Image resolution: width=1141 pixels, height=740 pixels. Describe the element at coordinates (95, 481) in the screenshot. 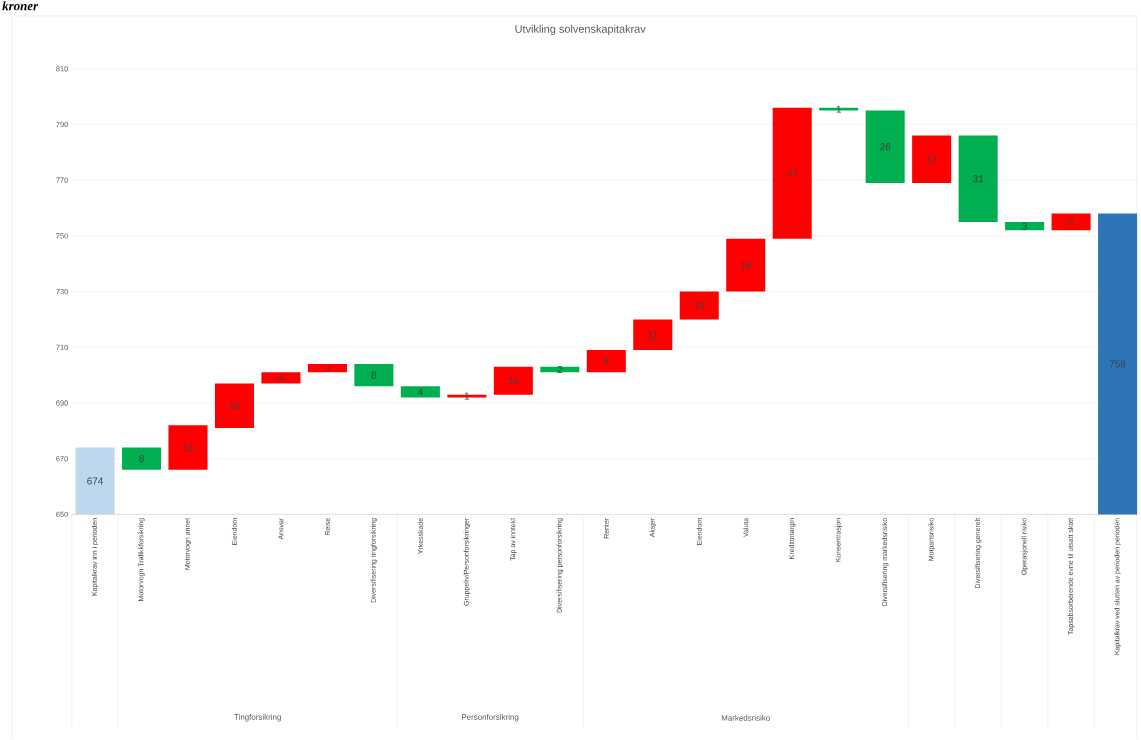

I see `data-label: 674` at that location.